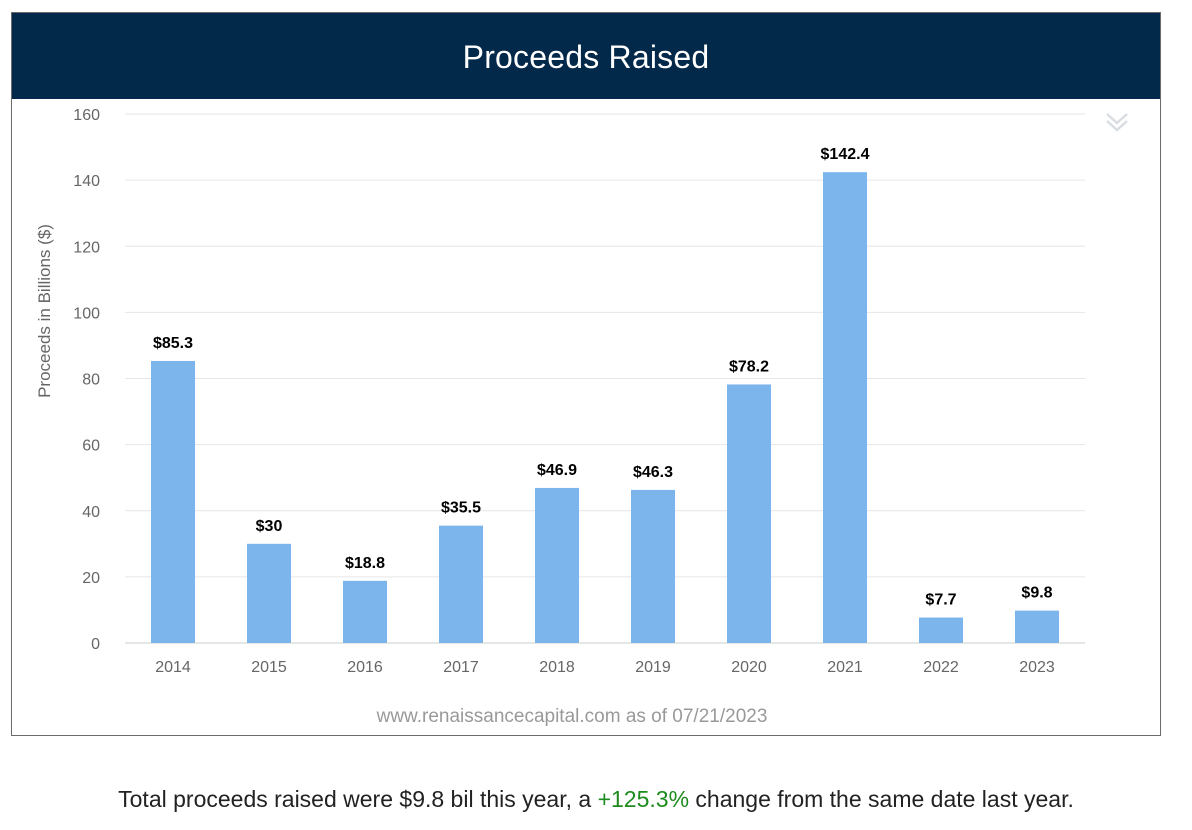  Describe the element at coordinates (653, 472) in the screenshot. I see `data-label: $46.3` at that location.